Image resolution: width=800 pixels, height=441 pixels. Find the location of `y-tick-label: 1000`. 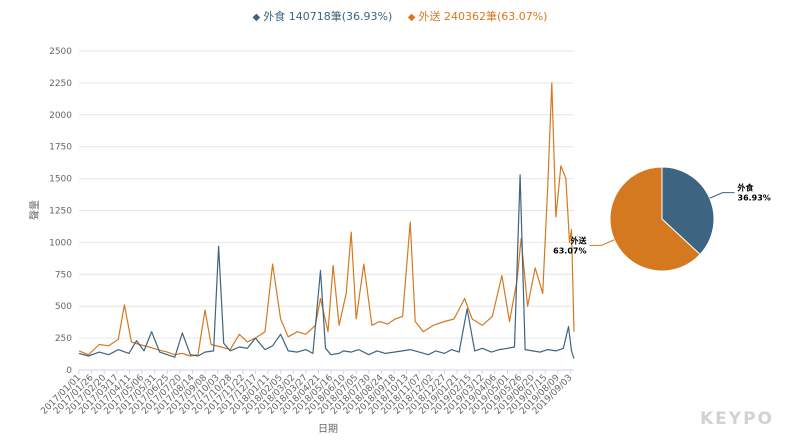

y-tick-label: 1000 is located at coordinates (60, 243).